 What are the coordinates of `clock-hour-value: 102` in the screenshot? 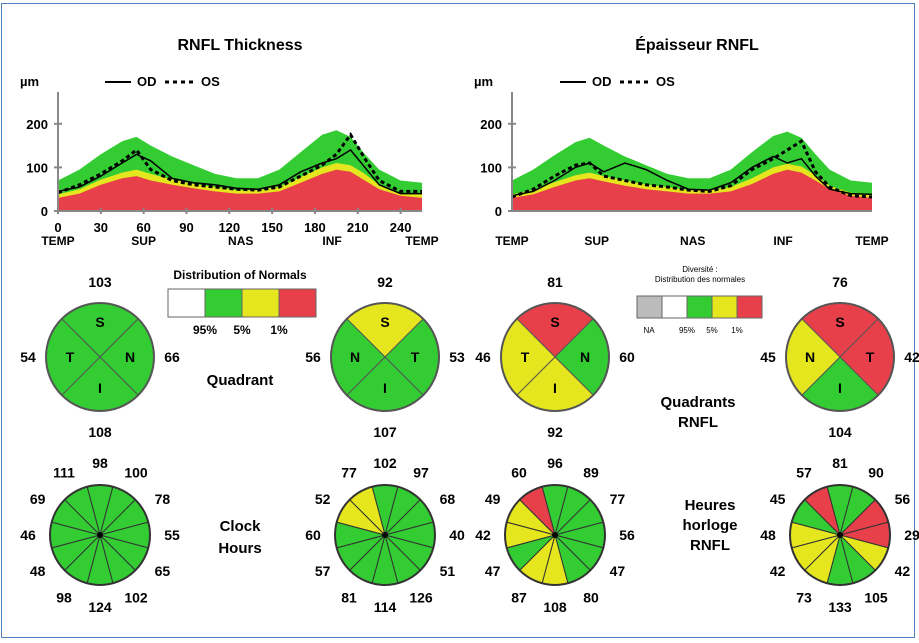 It's located at (385, 463).